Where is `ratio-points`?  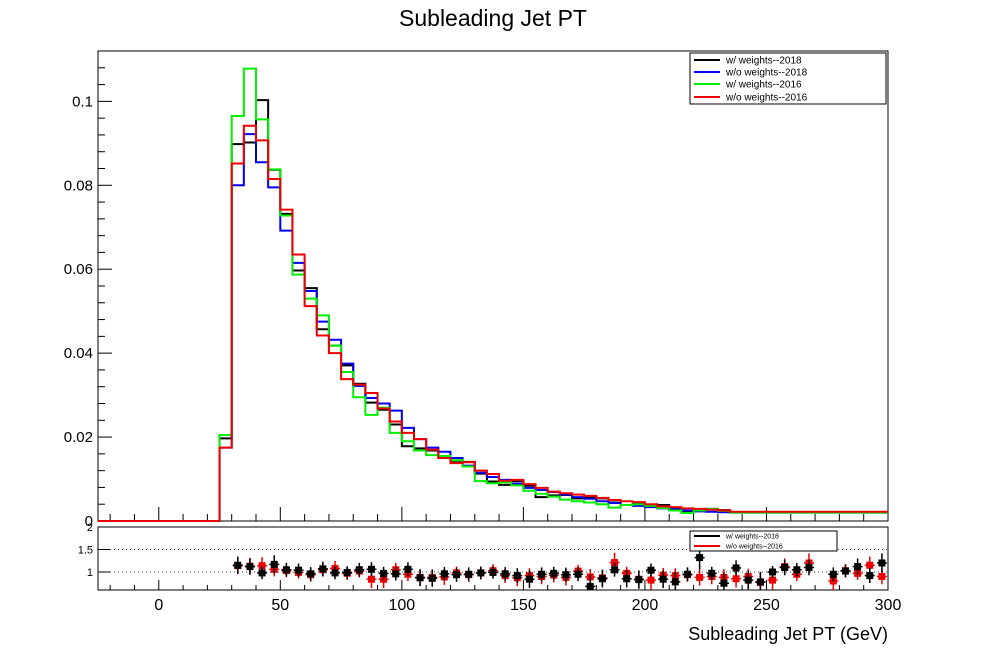 ratio-points is located at coordinates (559, 567).